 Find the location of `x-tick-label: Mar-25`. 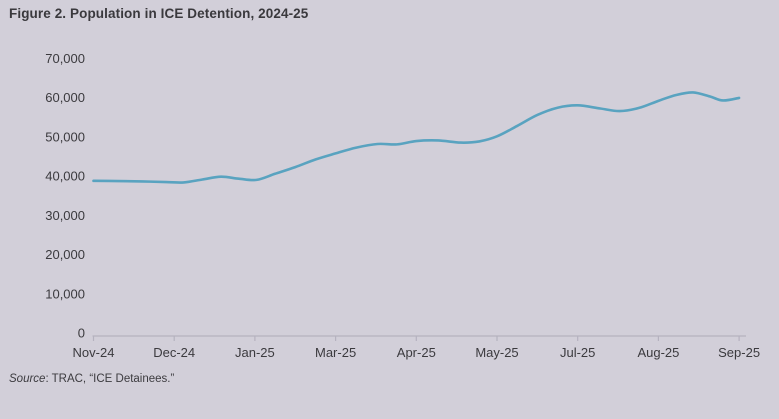

x-tick-label: Mar-25 is located at coordinates (335, 352).